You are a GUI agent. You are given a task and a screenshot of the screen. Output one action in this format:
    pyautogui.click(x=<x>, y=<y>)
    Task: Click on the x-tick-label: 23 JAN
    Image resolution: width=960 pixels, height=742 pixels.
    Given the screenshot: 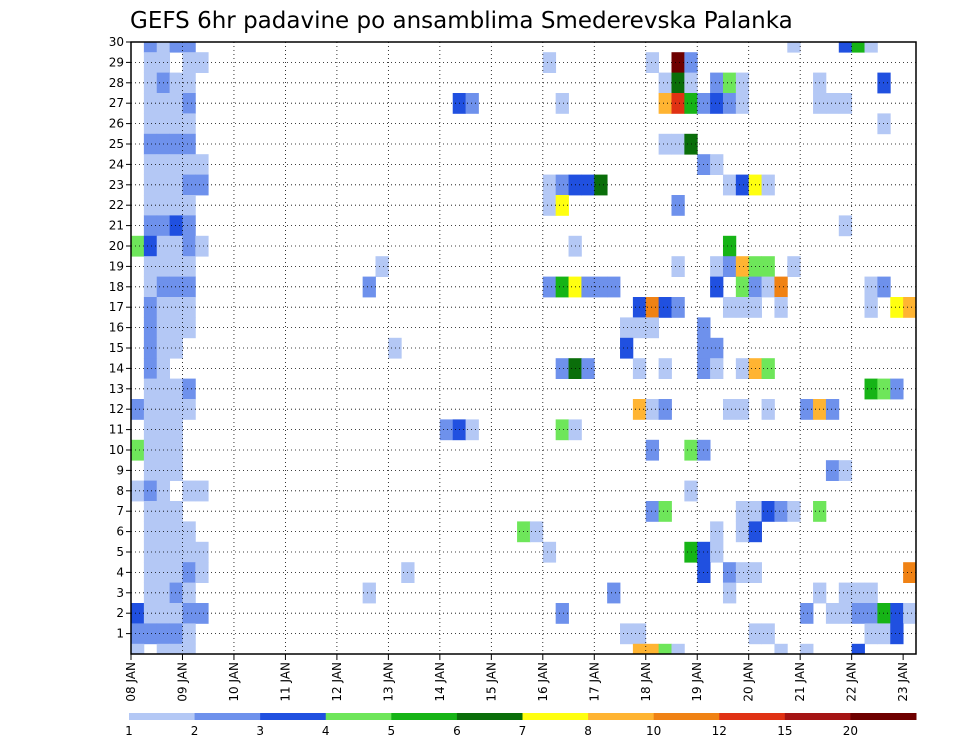 What is the action you would take?
    pyautogui.click(x=903, y=682)
    